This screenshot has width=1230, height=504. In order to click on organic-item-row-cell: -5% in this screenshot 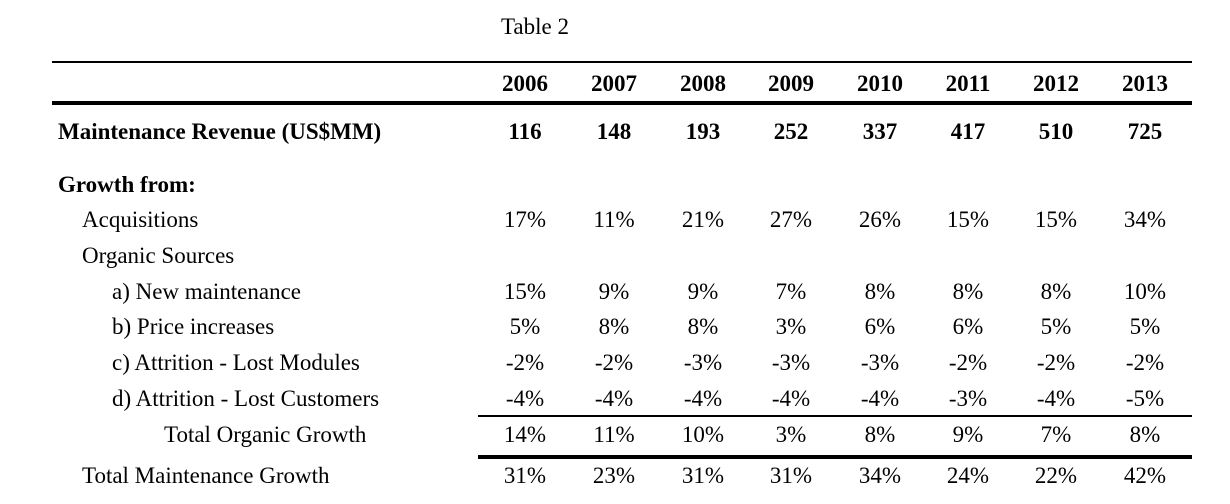, I will do `click(1145, 398)`.